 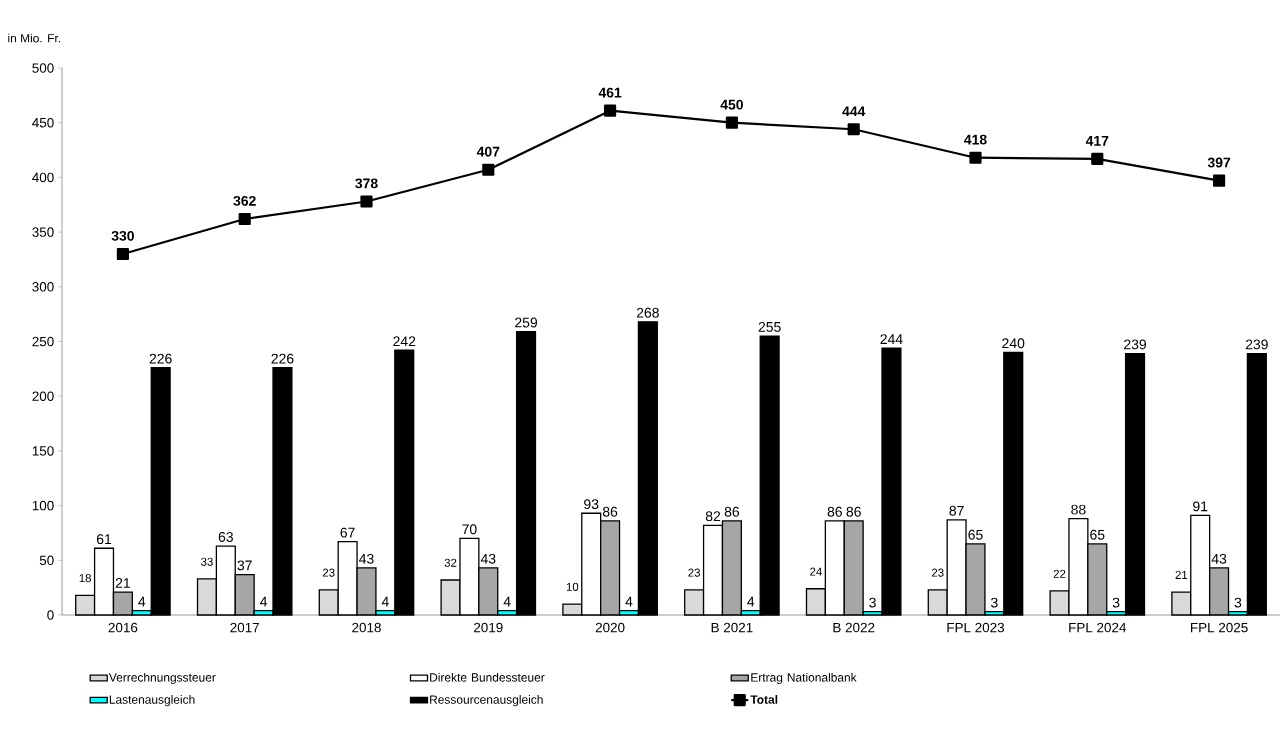 I want to click on legend-label: Ressourcenausgleich, so click(x=486, y=701).